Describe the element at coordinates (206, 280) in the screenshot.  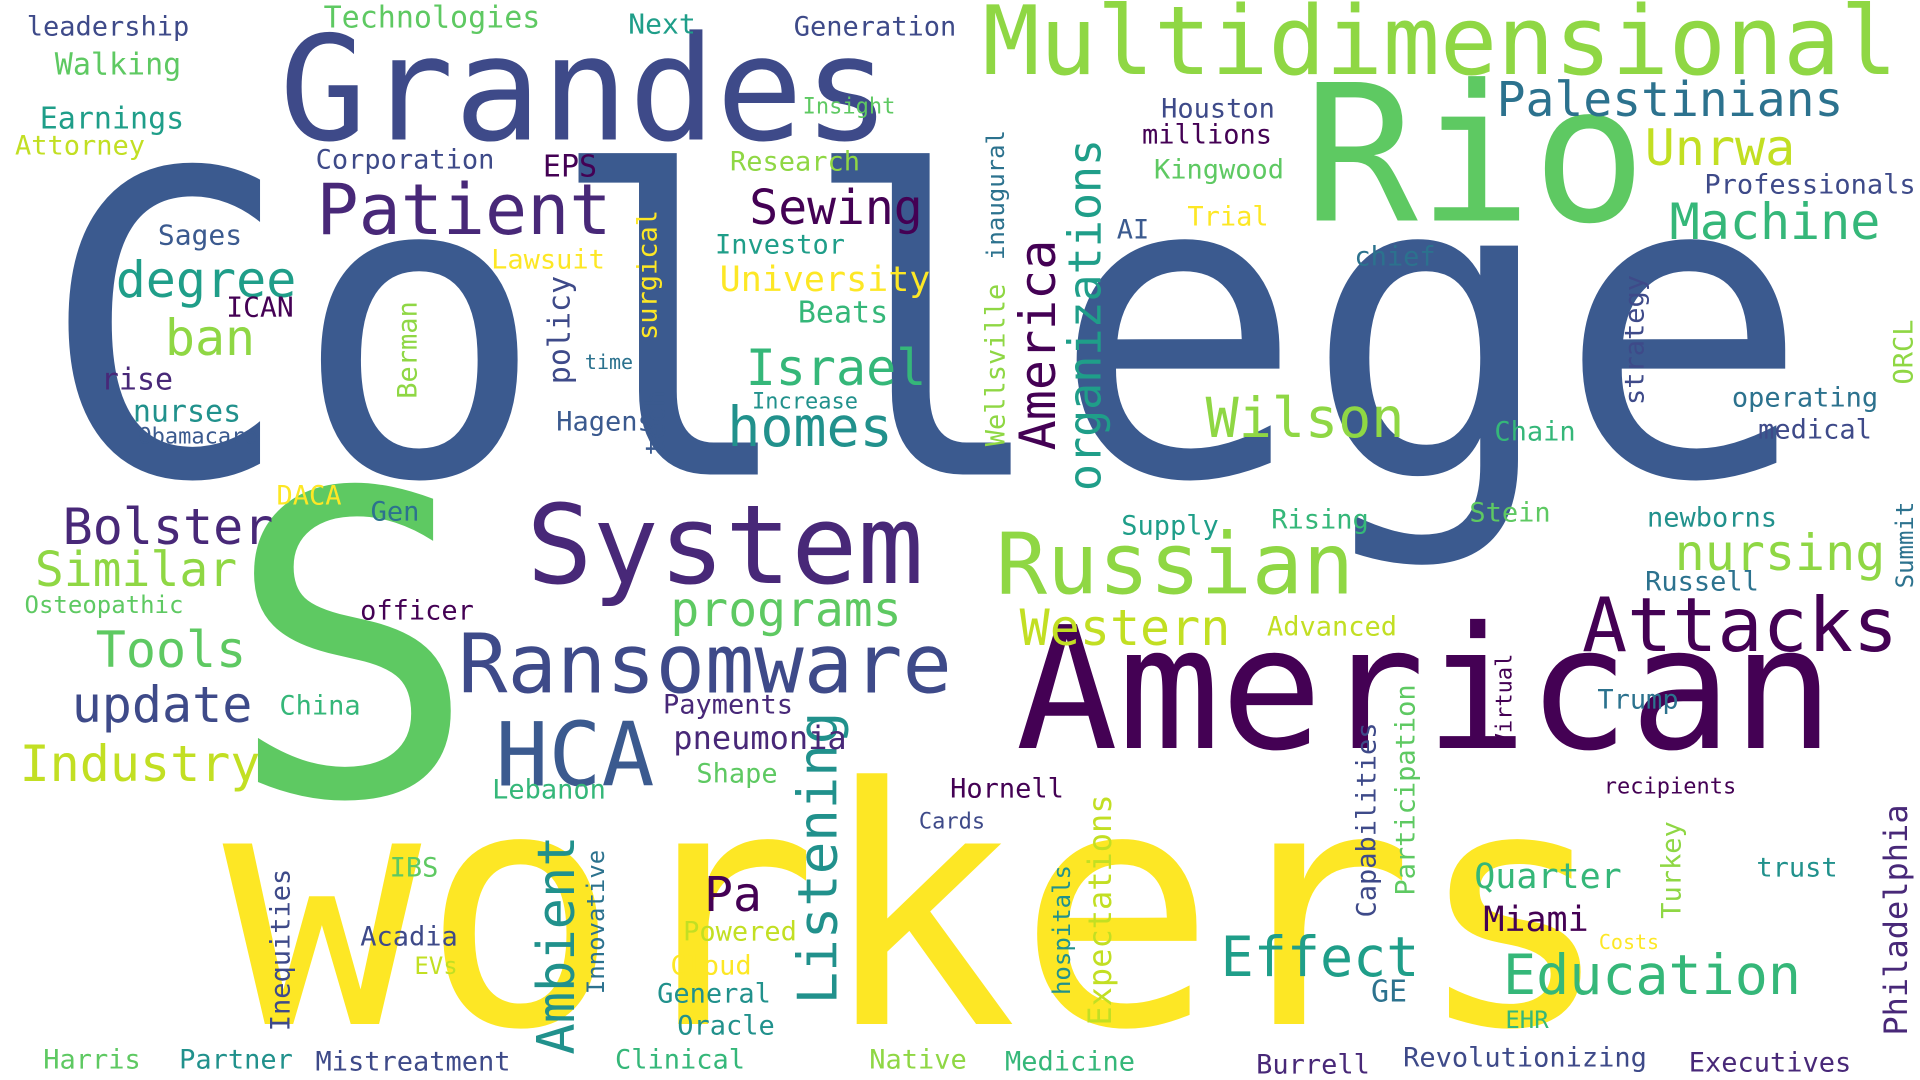
I see `cloud-word: degree` at that location.